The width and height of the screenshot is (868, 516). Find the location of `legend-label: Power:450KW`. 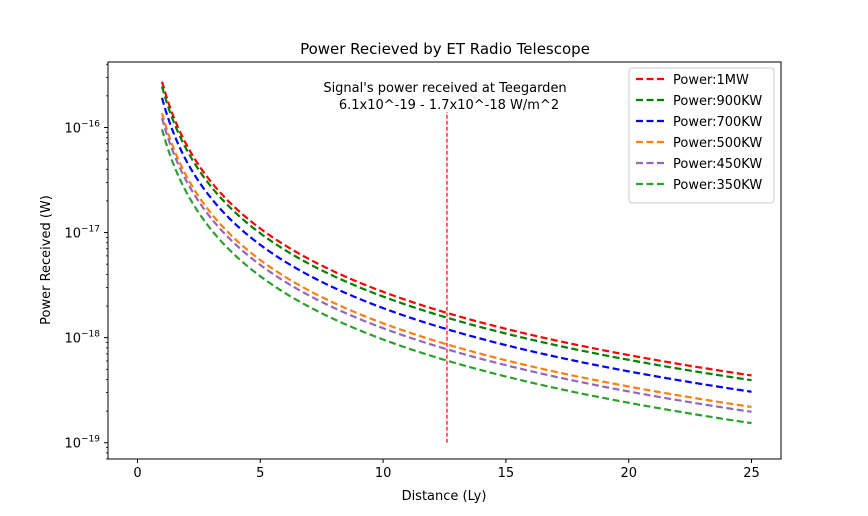

legend-label: Power:450KW is located at coordinates (717, 164).